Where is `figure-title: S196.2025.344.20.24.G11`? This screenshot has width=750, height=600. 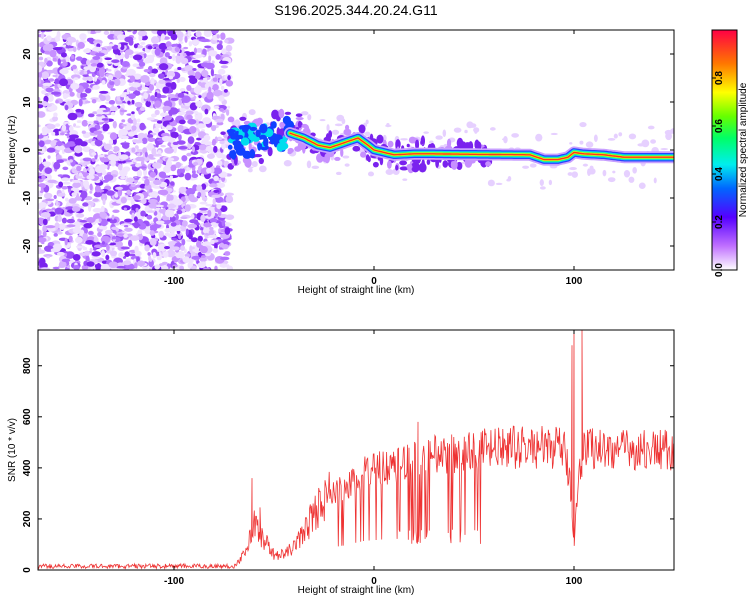 figure-title: S196.2025.344.20.24.G11 is located at coordinates (355, 10).